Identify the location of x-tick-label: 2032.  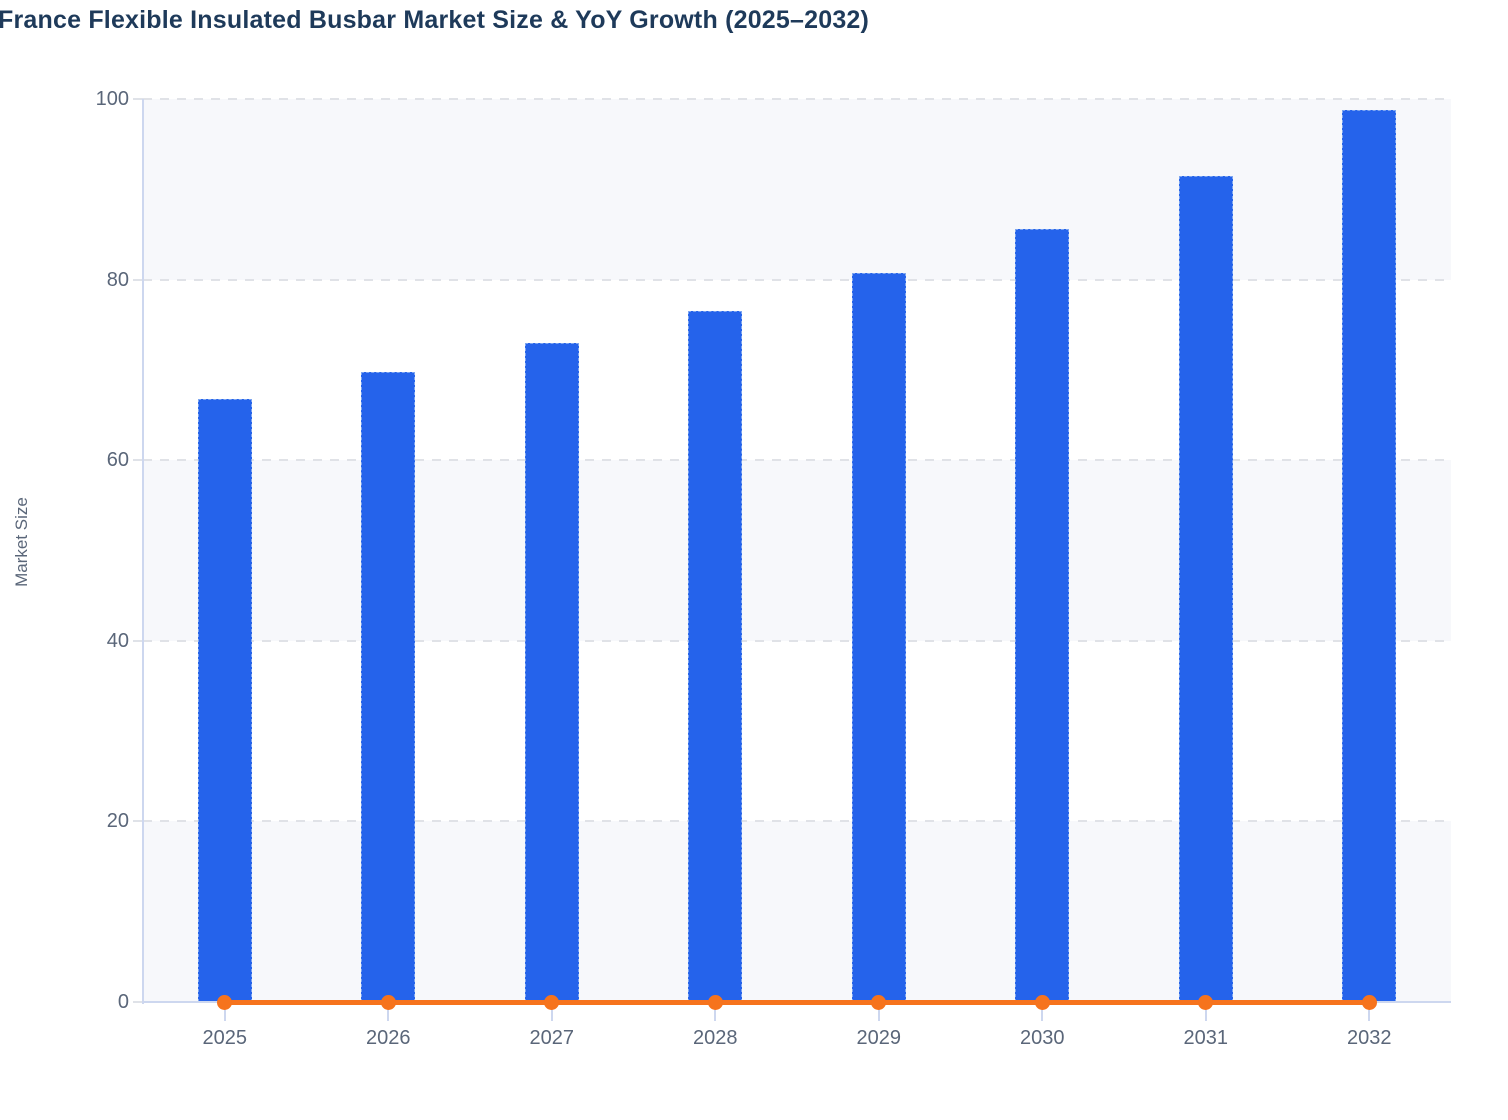
(1369, 1038).